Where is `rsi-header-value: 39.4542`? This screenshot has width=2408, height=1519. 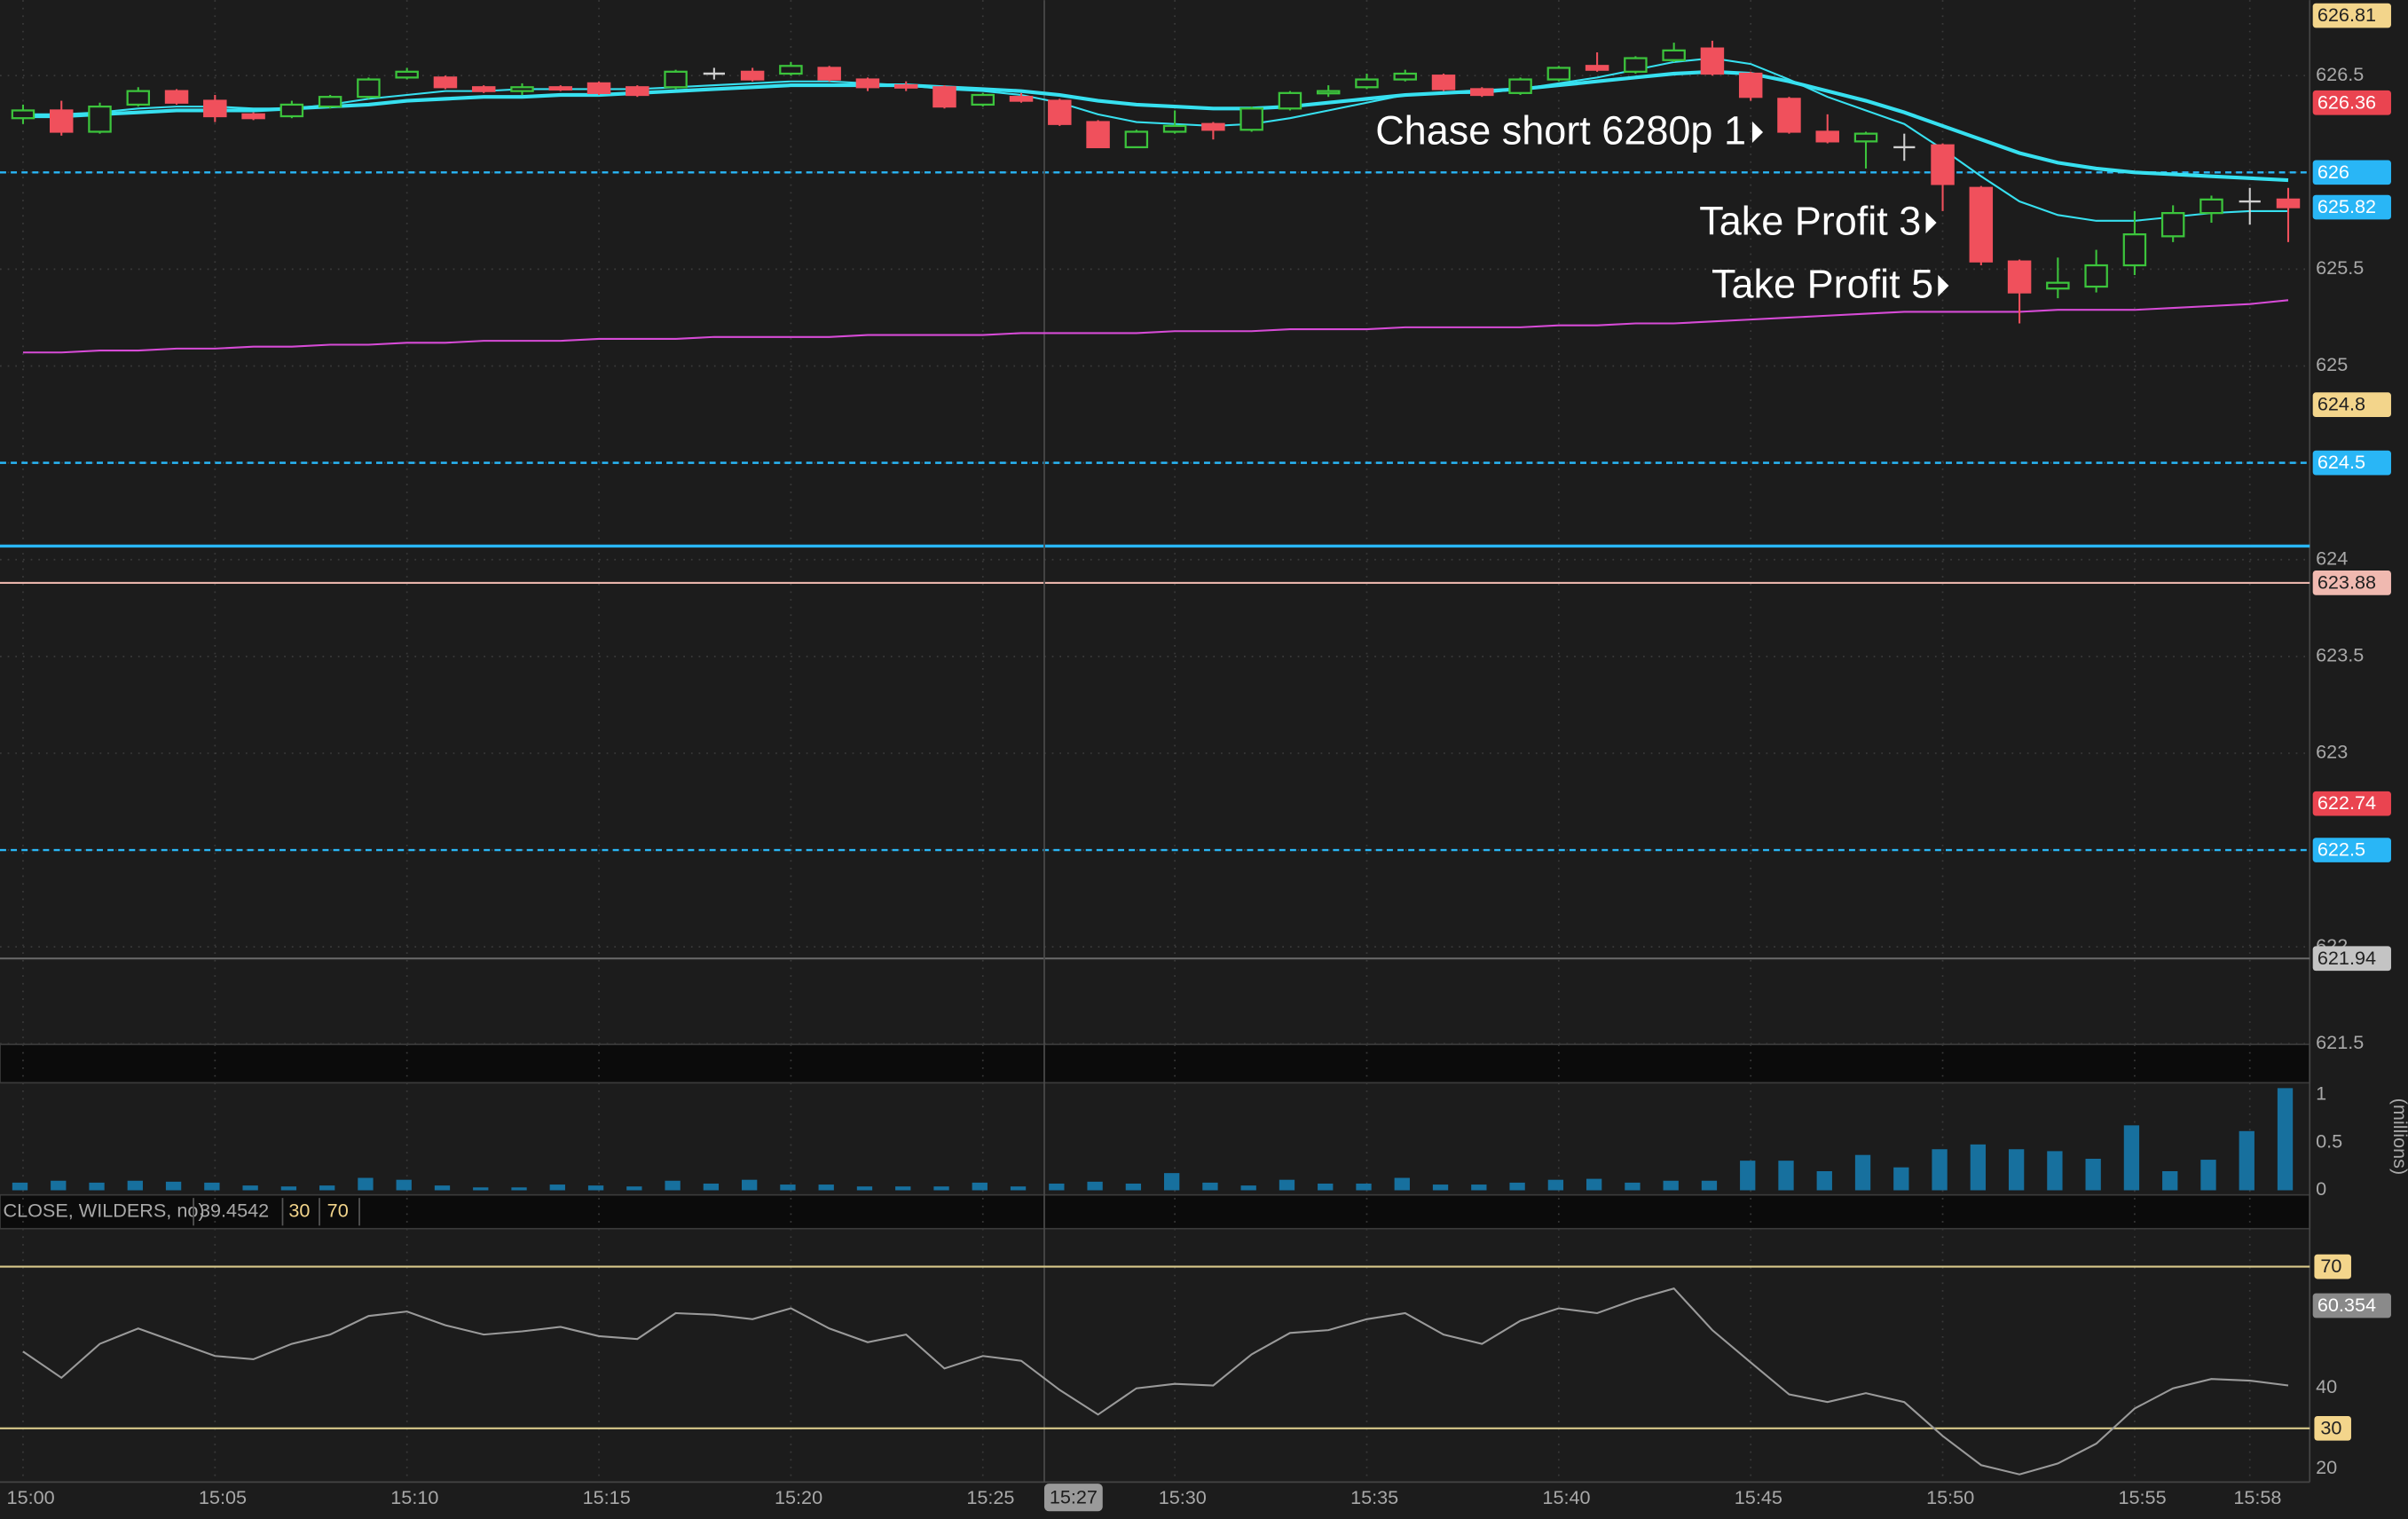 rsi-header-value: 39.4542 is located at coordinates (234, 1210).